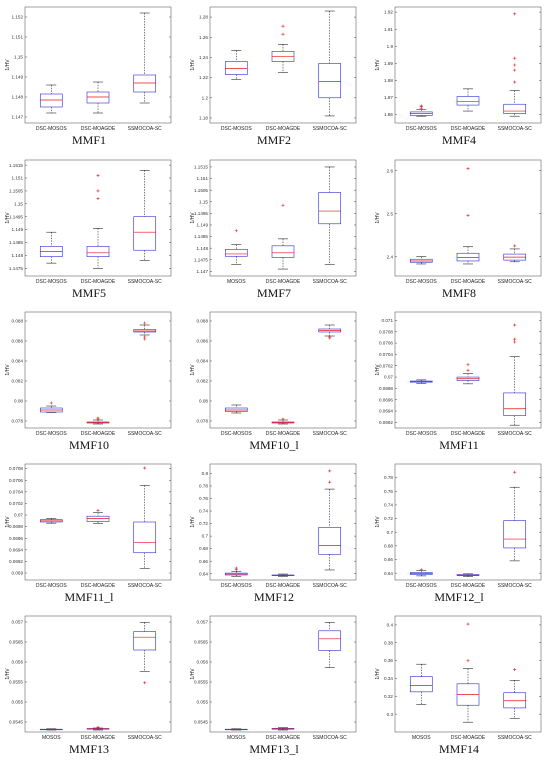 This screenshot has height=761, width=550. I want to click on y-tick-label: 0.3, so click(390, 714).